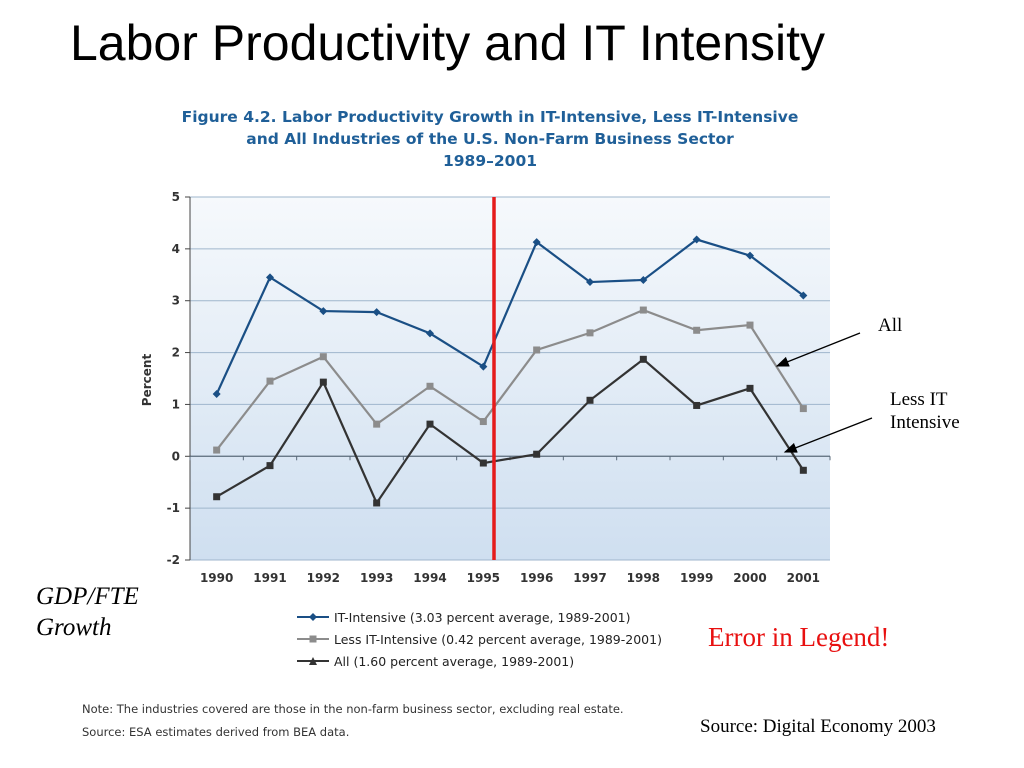  Describe the element at coordinates (696, 578) in the screenshot. I see `x-tick-label: 1999` at that location.